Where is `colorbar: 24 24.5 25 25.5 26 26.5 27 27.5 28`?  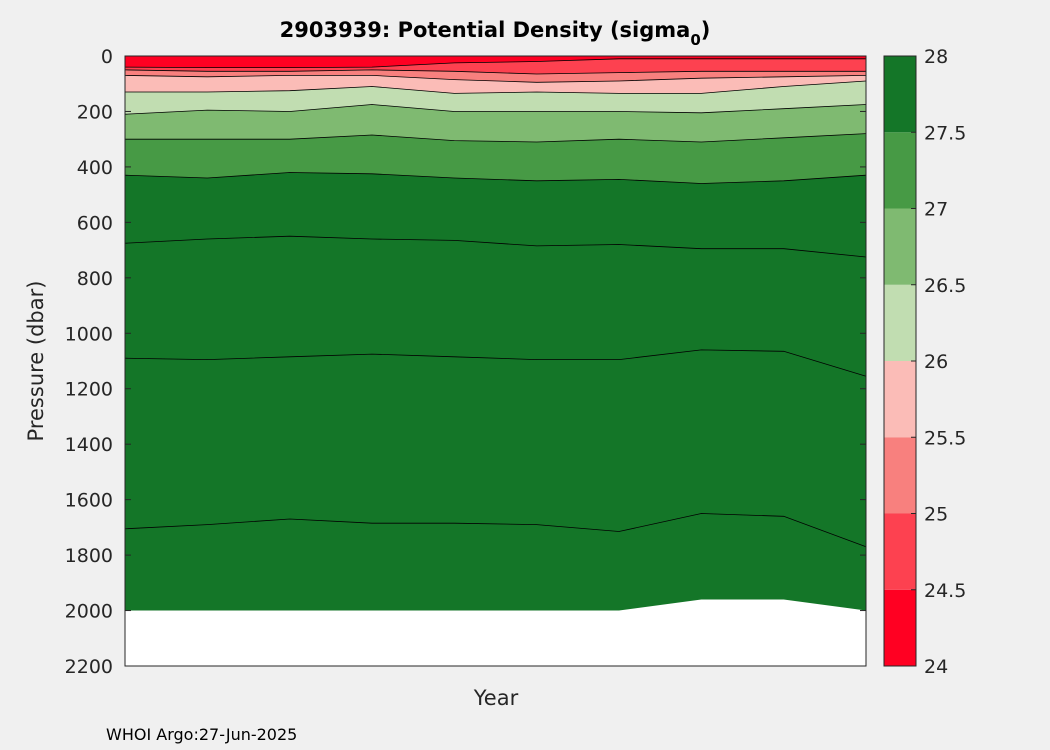 colorbar: 24 24.5 25 25.5 26 26.5 27 27.5 28 is located at coordinates (924, 362).